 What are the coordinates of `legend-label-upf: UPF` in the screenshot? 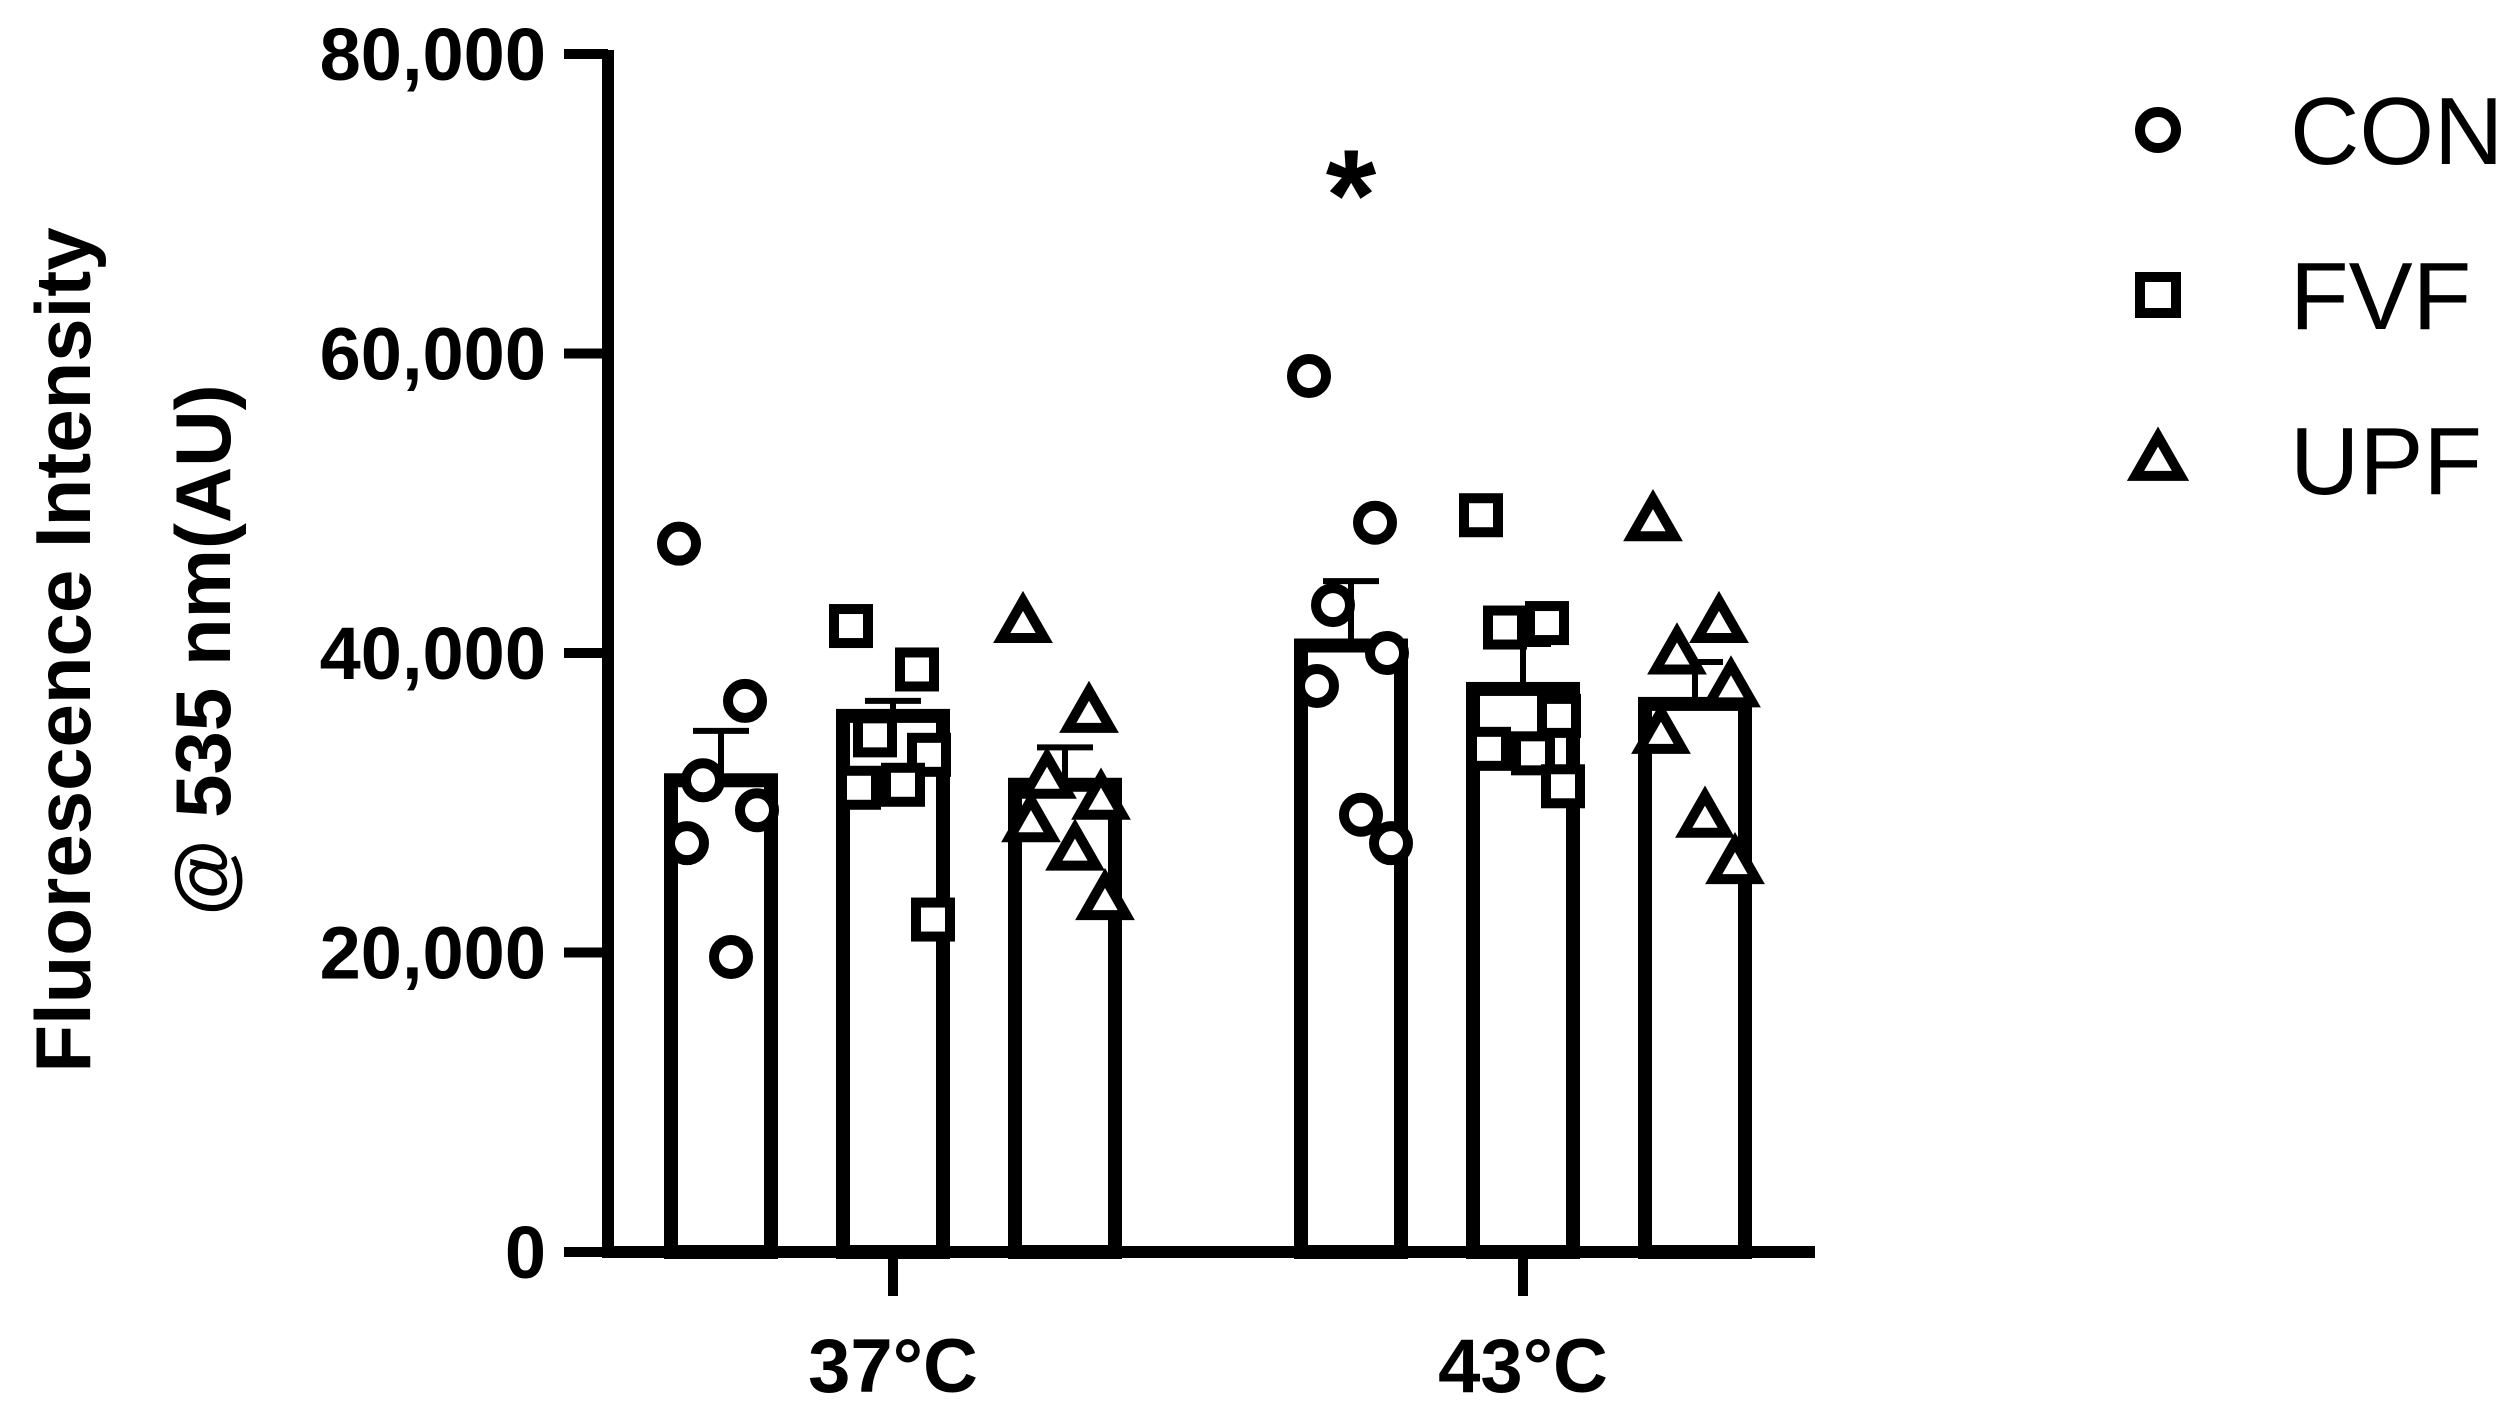 It's located at (2386, 461).